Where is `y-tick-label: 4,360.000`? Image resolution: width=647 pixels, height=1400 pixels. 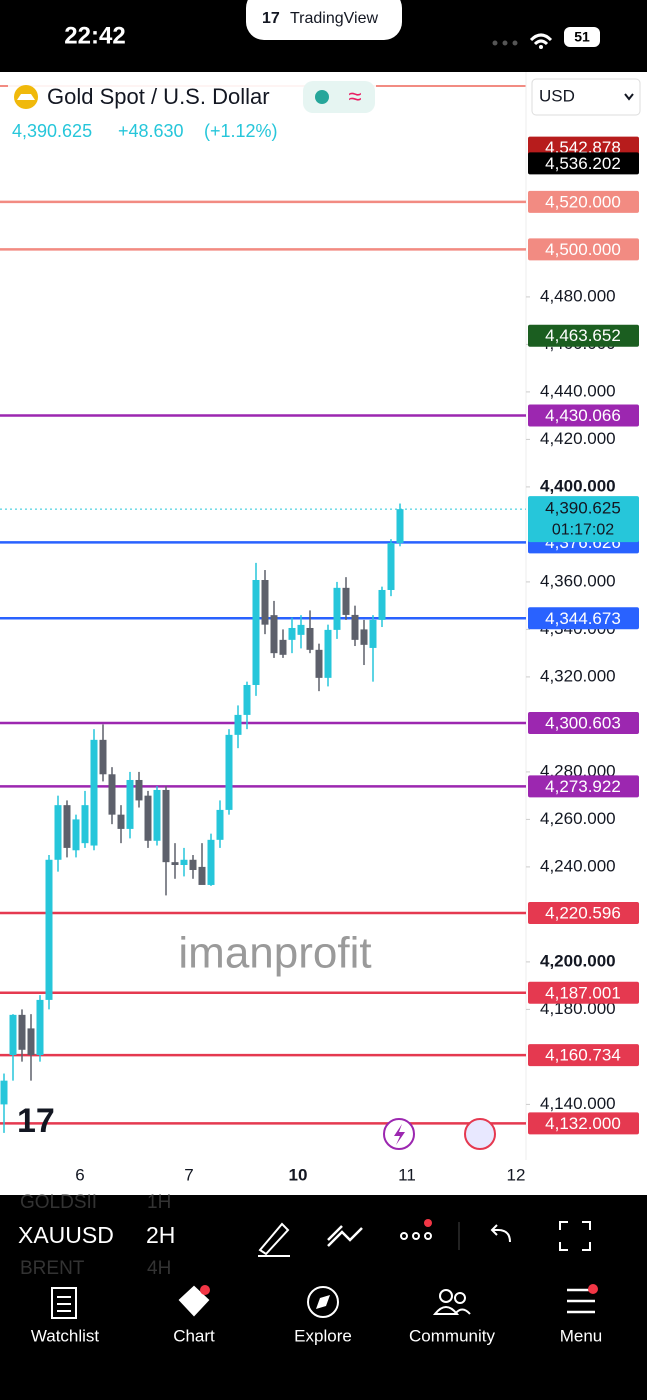 y-tick-label: 4,360.000 is located at coordinates (578, 580).